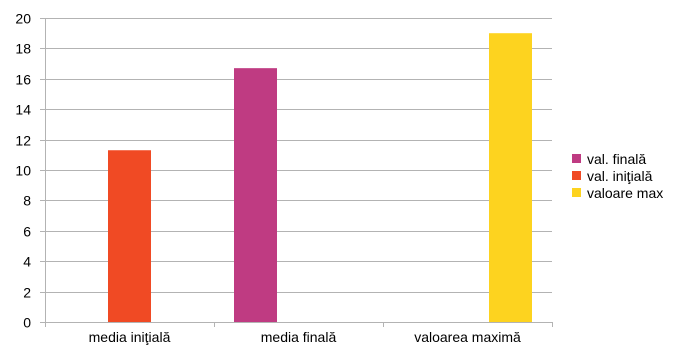 This screenshot has width=697, height=346. What do you see at coordinates (299, 337) in the screenshot?
I see `x-tick-label: media finală` at bounding box center [299, 337].